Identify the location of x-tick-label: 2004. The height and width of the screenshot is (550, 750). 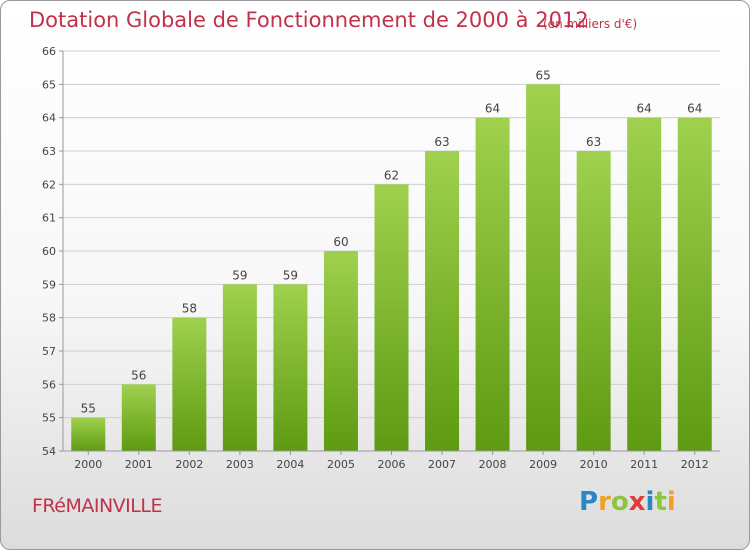
(290, 464).